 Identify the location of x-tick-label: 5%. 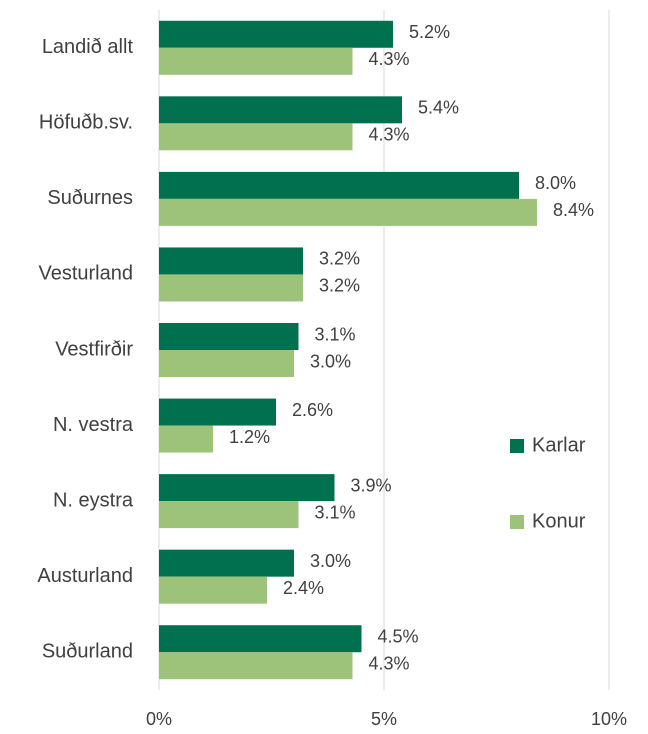
(384, 719).